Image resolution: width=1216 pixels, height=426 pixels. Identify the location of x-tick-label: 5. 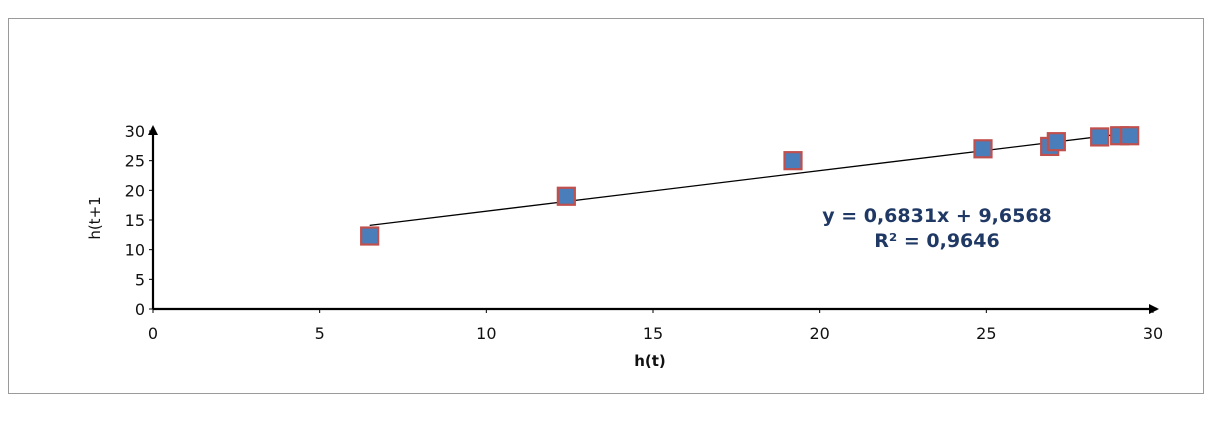
(320, 333).